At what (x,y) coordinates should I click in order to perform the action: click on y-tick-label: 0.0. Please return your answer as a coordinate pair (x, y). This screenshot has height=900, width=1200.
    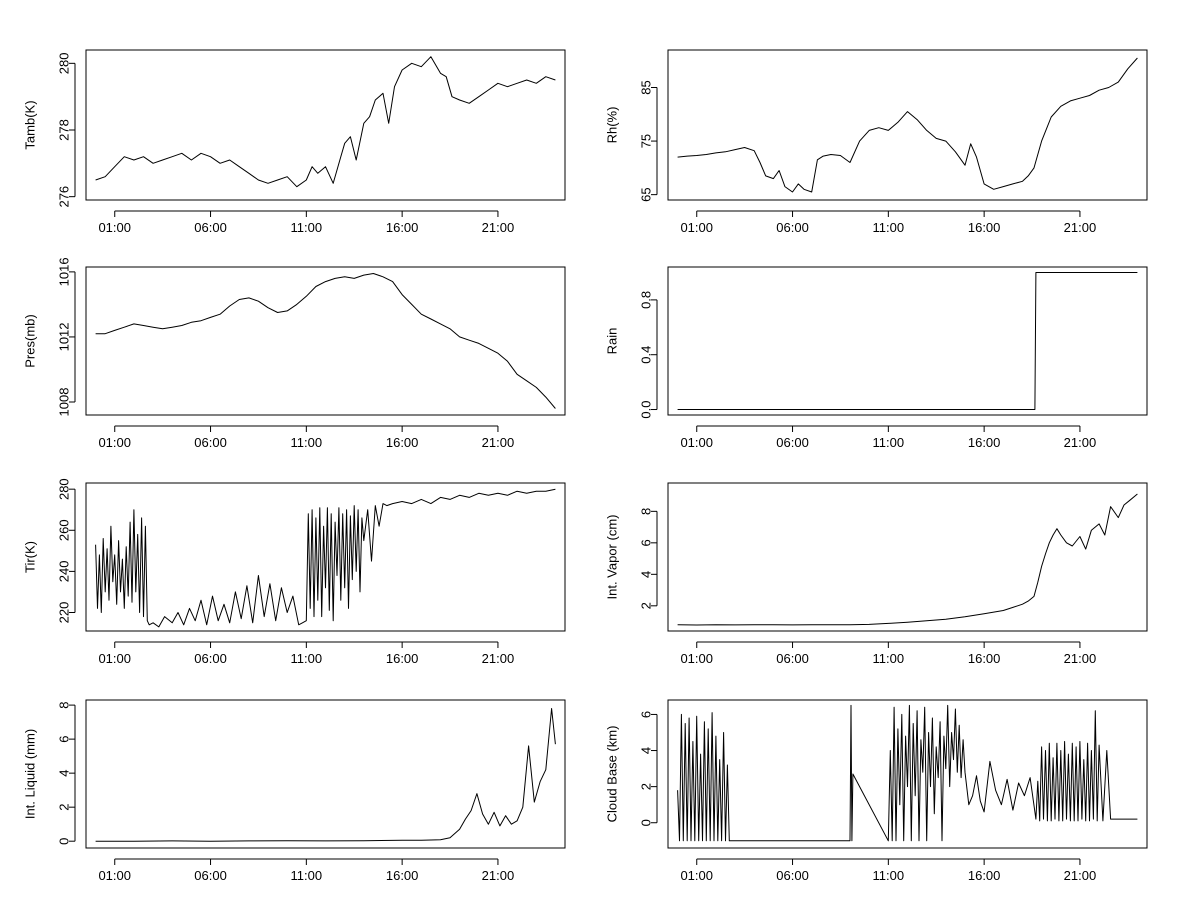
    Looking at the image, I should click on (646, 409).